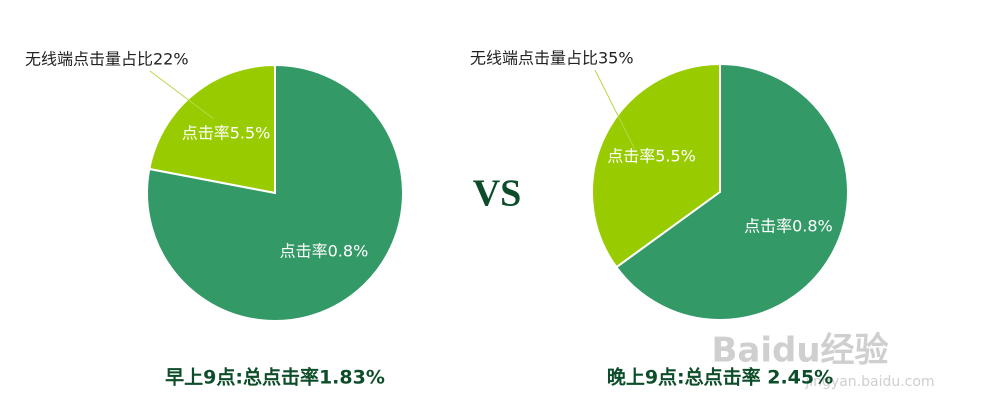 This screenshot has width=1000, height=416. What do you see at coordinates (720, 377) in the screenshot?
I see `pie-caption: 晚上9点:总点击率 2.45%` at bounding box center [720, 377].